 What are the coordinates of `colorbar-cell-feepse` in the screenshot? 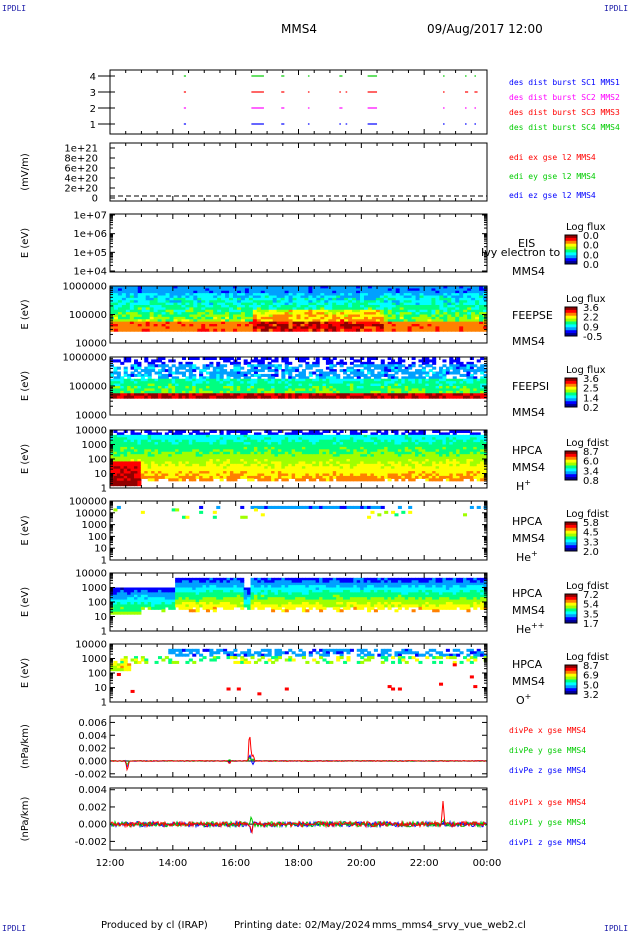 It's located at (571, 318).